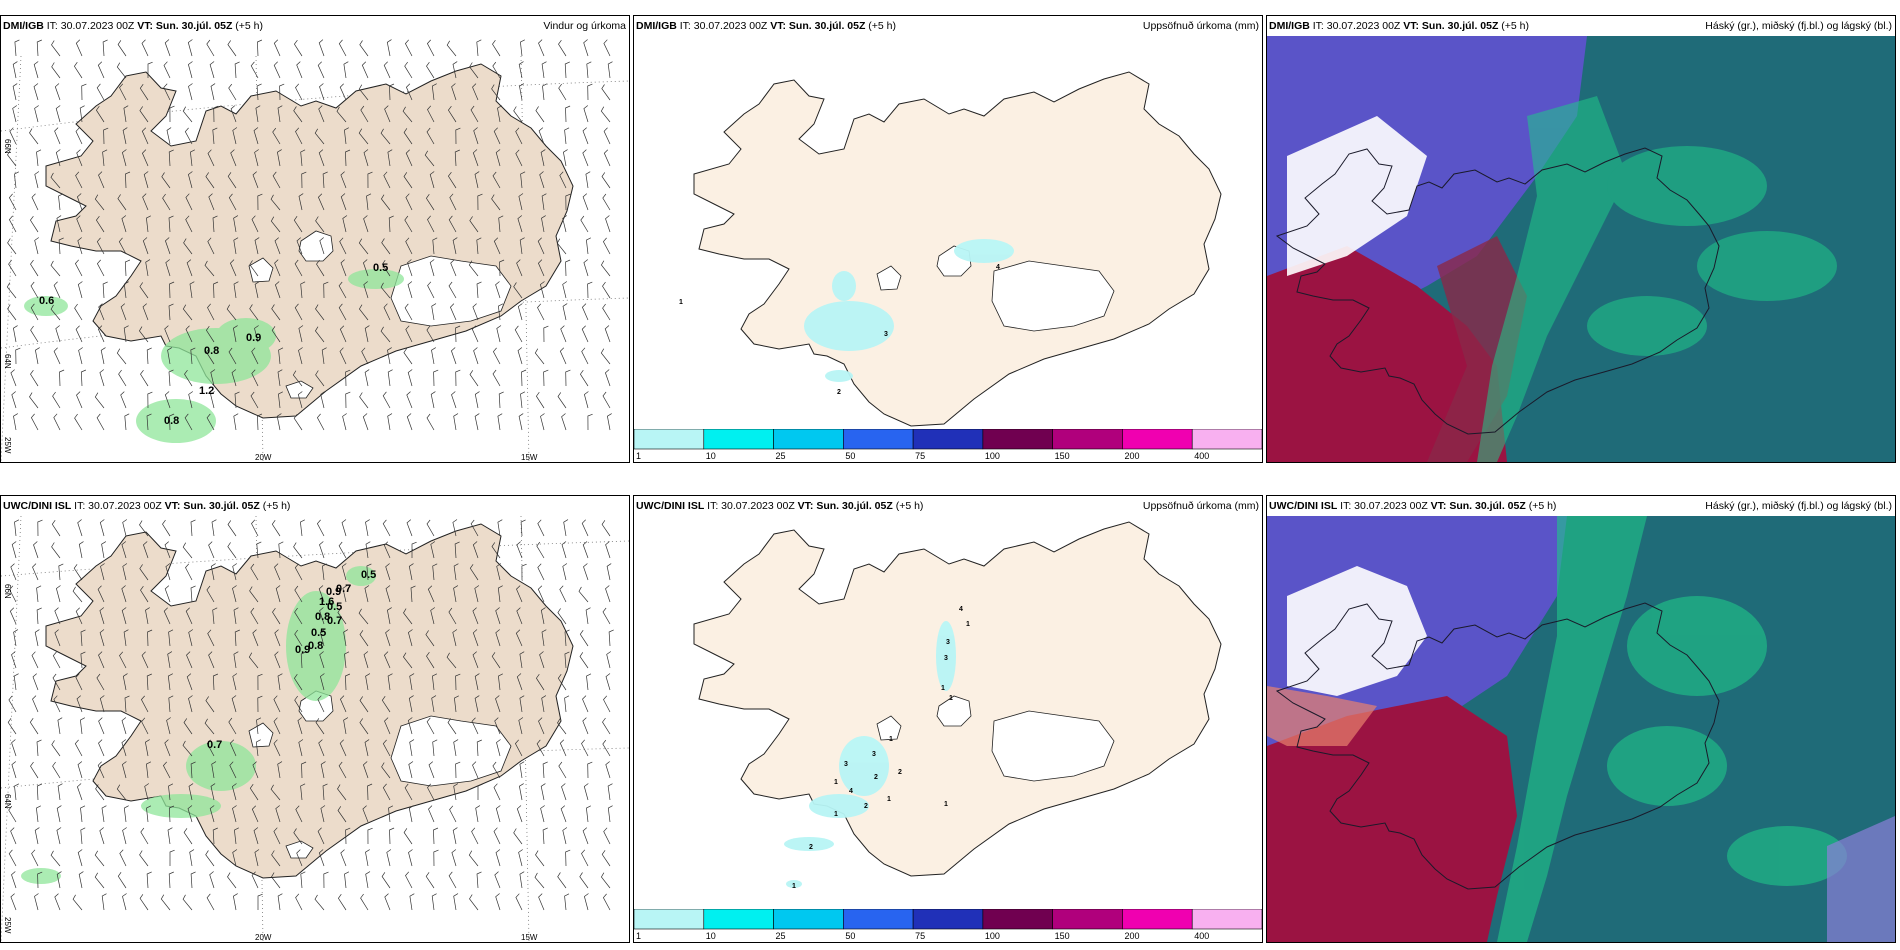  What do you see at coordinates (368, 575) in the screenshot?
I see `precip-value: 0.5` at bounding box center [368, 575].